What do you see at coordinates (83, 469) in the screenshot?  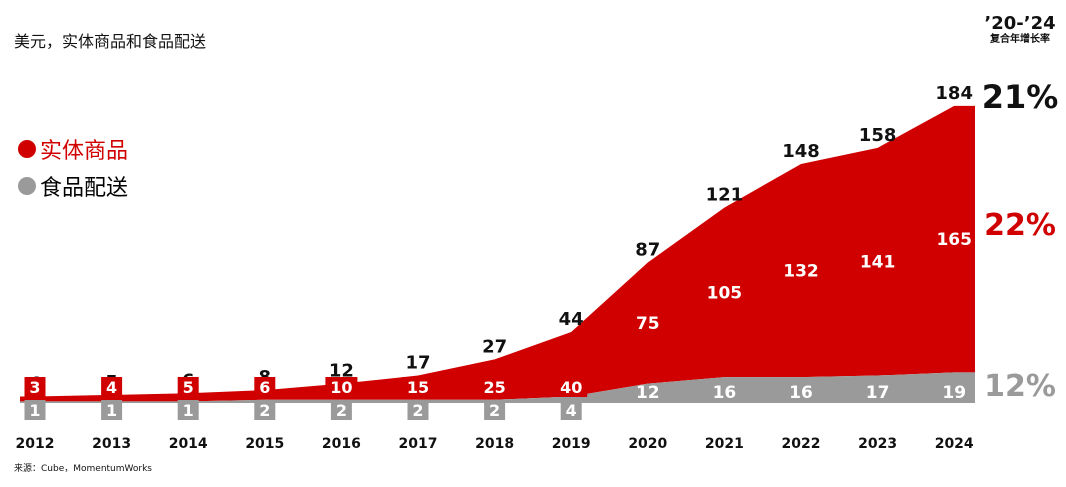 I see `source-note: 来源：Cube，MomentumWorks` at bounding box center [83, 469].